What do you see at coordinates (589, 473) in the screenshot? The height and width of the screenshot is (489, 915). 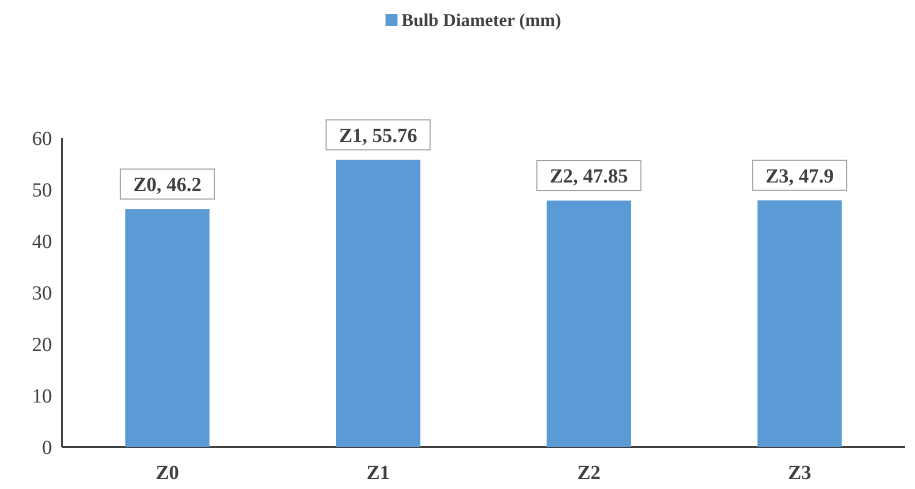 I see `x-tick-label: Z2` at bounding box center [589, 473].